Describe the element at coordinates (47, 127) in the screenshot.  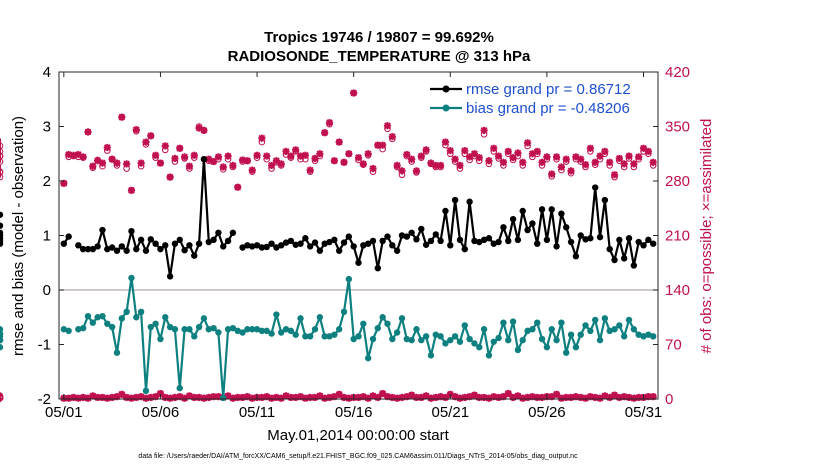
I see `y-tick-label: 3` at that location.